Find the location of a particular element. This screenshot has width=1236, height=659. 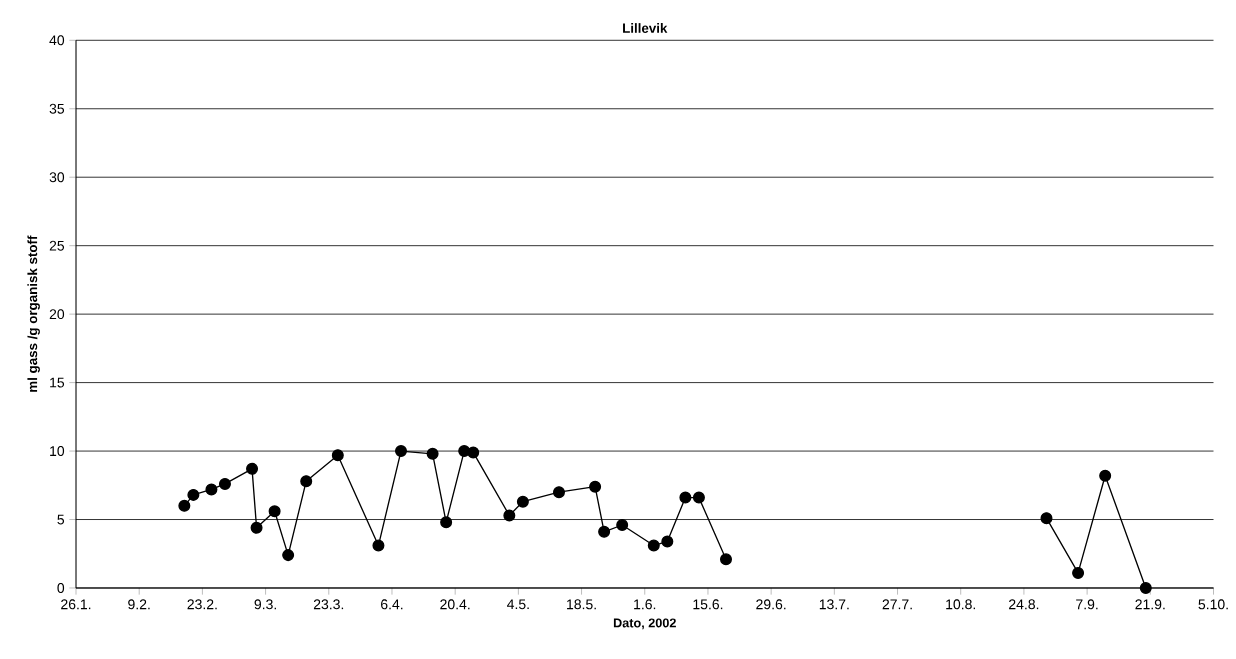

x-tick-label: 10.8. is located at coordinates (961, 604).